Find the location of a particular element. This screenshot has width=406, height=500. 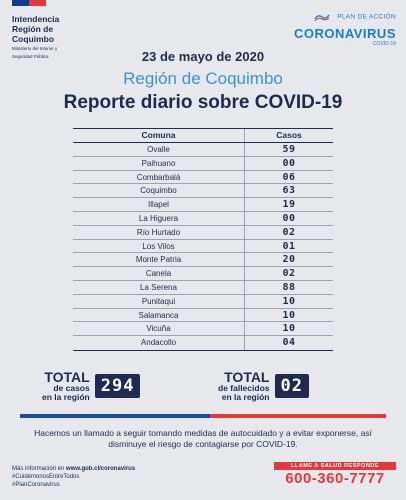

comuna-cell: Punitaqui is located at coordinates (159, 301).